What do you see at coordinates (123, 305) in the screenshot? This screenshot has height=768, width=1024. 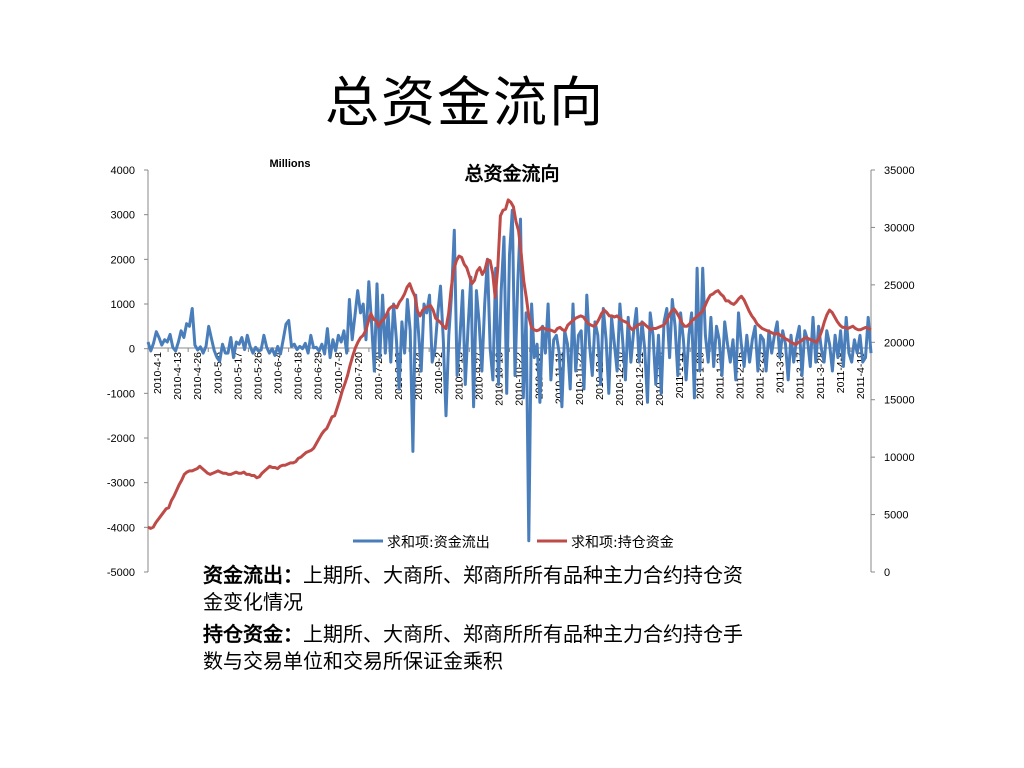 I see `left-tick-label: 1000` at bounding box center [123, 305].